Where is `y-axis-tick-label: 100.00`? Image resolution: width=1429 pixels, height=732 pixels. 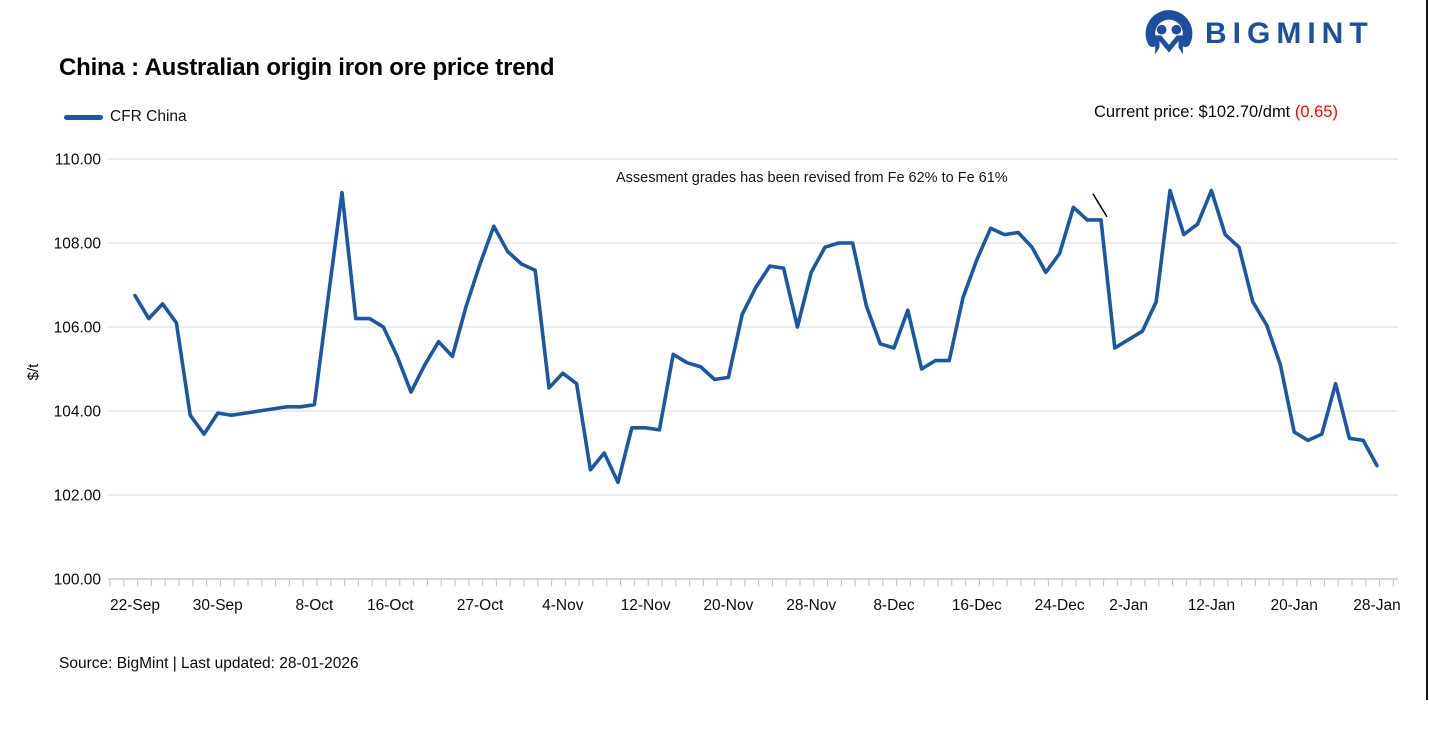
y-axis-tick-label: 100.00 is located at coordinates (78, 580).